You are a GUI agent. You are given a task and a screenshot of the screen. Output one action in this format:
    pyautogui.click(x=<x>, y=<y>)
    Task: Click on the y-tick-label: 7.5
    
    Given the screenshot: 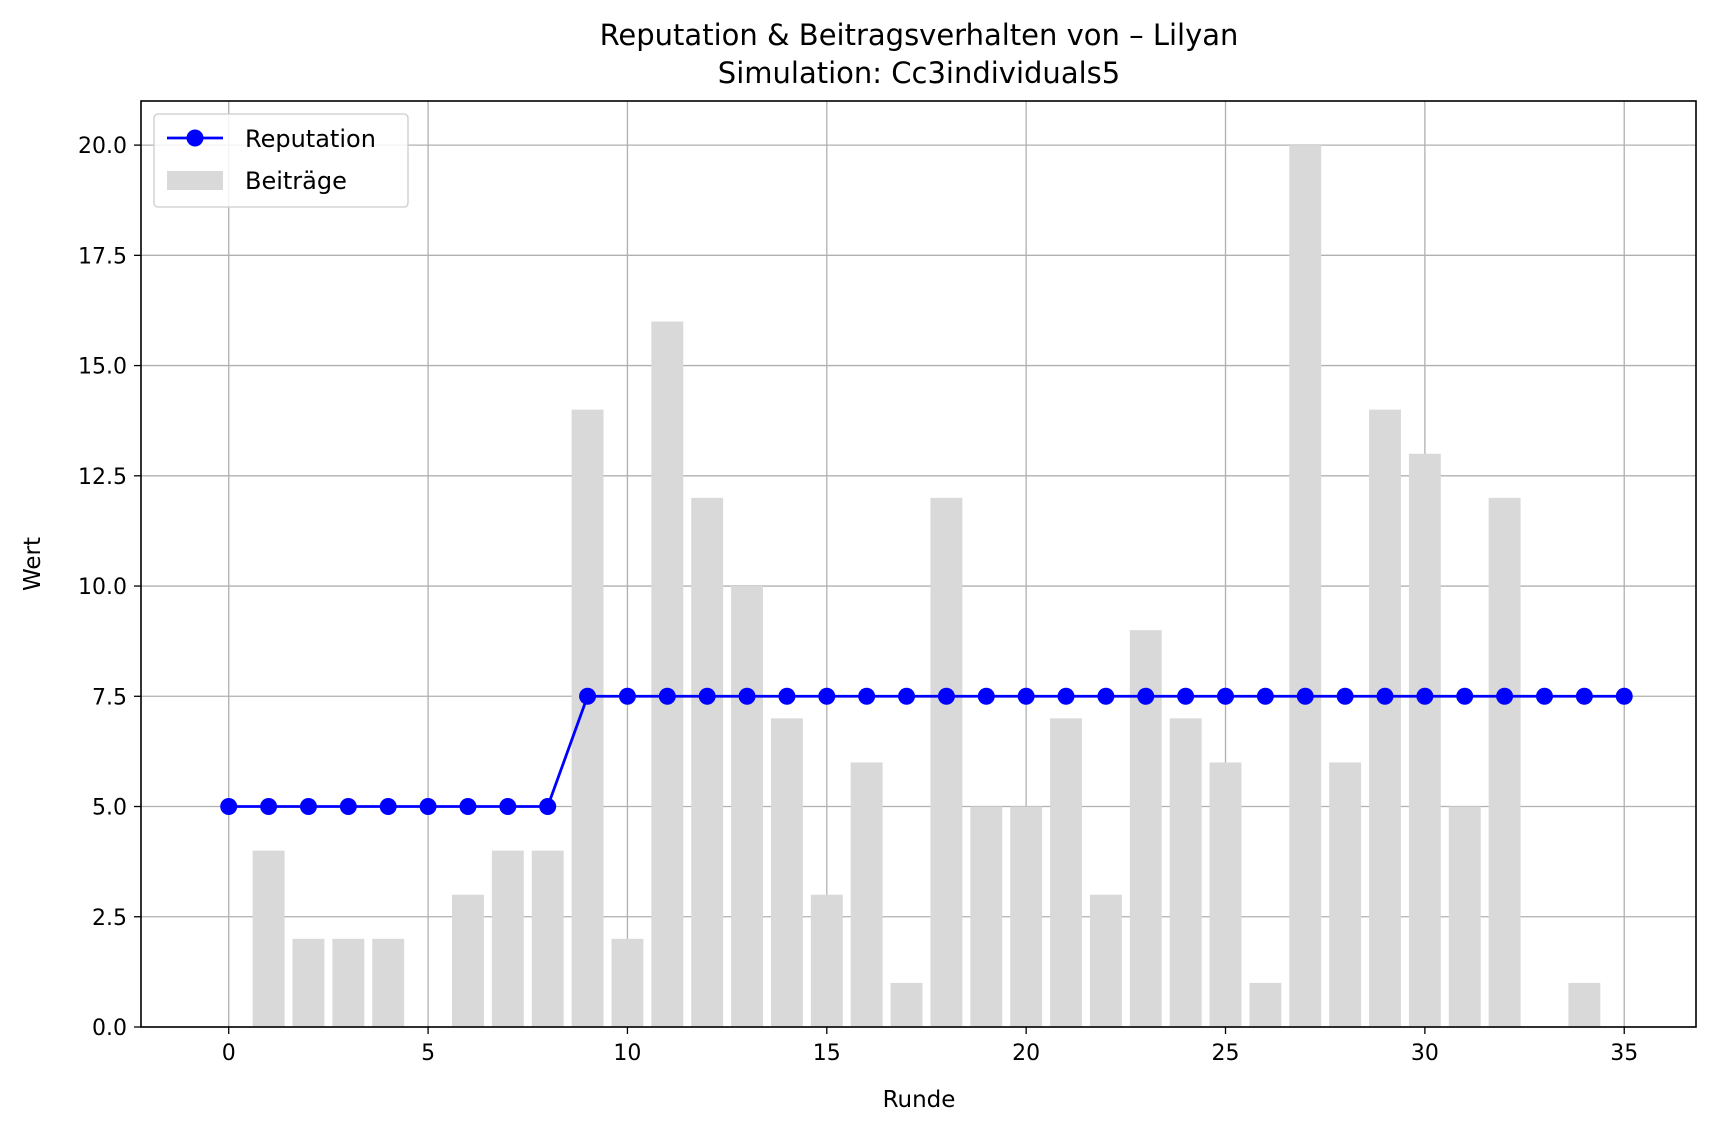 What is the action you would take?
    pyautogui.click(x=109, y=697)
    